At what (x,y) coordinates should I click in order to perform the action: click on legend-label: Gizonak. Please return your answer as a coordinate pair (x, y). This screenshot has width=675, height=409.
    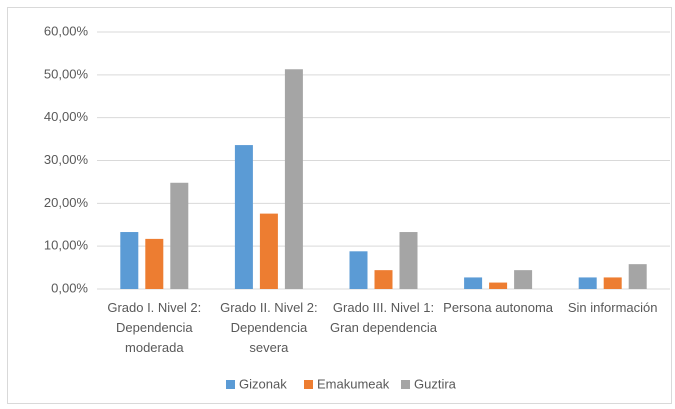
    Looking at the image, I should click on (263, 383).